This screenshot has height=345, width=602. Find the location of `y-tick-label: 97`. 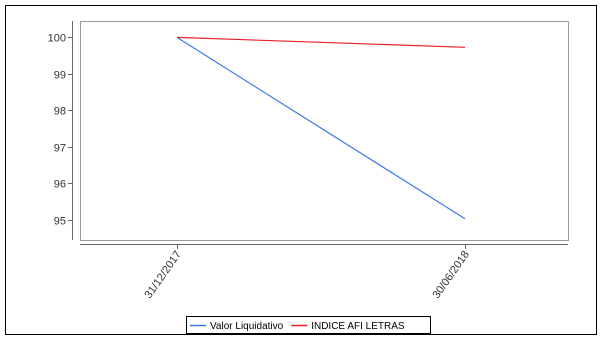

y-tick-label: 97 is located at coordinates (60, 149).